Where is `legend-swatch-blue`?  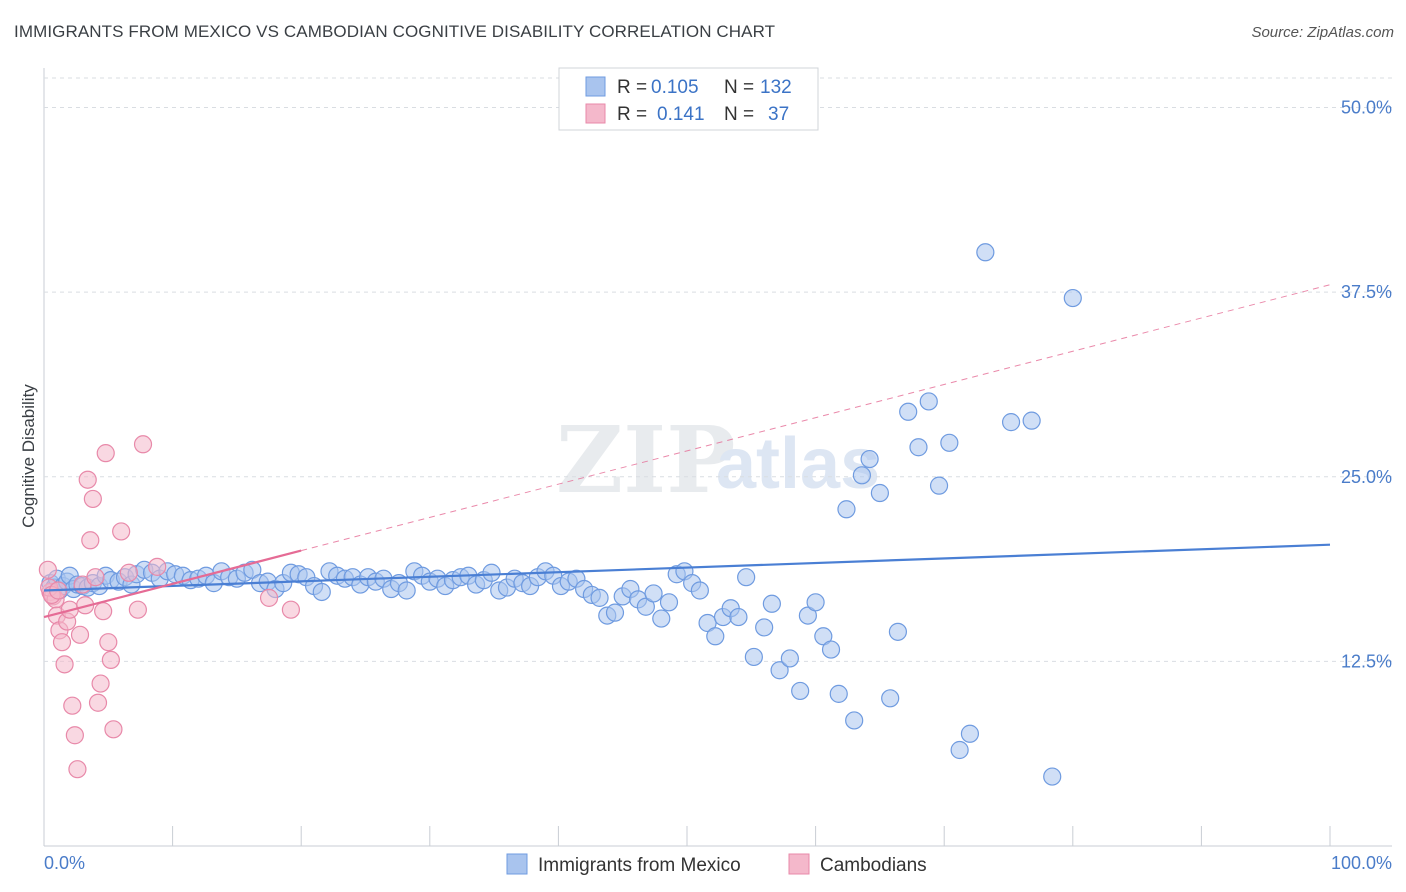 legend-swatch-blue is located at coordinates (595, 86).